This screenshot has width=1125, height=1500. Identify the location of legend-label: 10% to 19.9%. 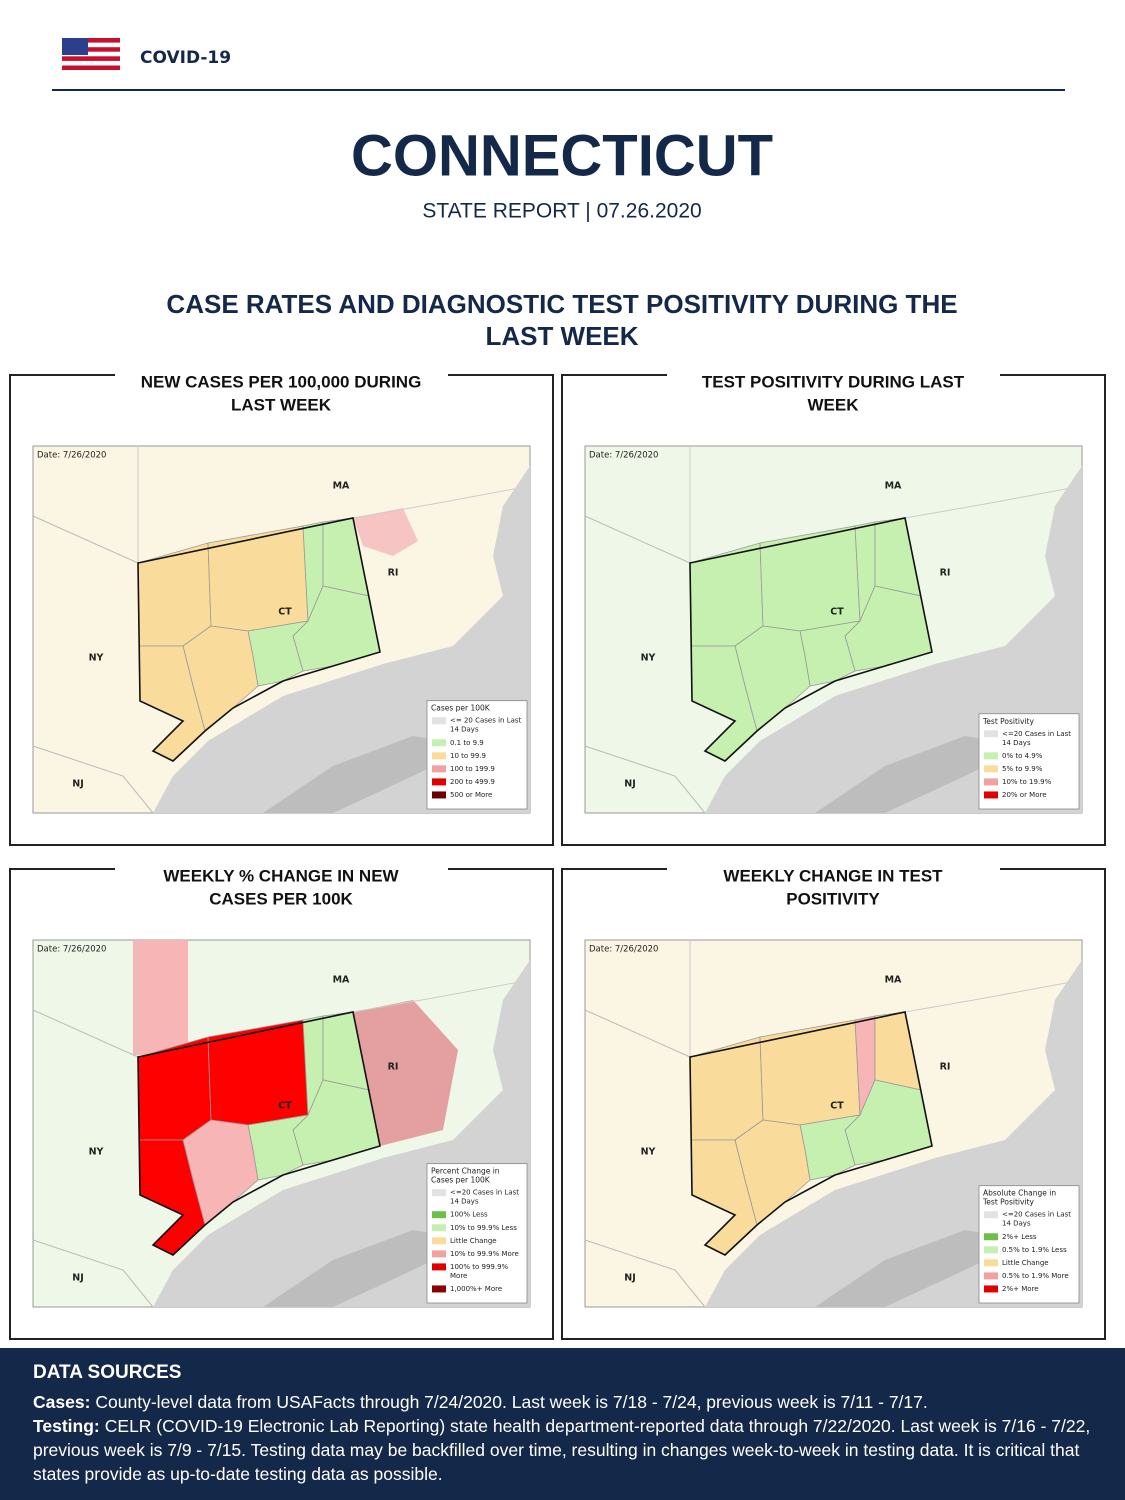
(1027, 782).